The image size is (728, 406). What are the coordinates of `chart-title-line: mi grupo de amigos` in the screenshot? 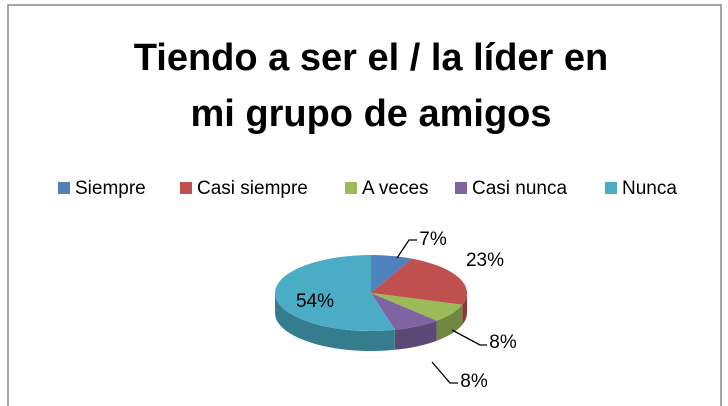 It's located at (370, 114).